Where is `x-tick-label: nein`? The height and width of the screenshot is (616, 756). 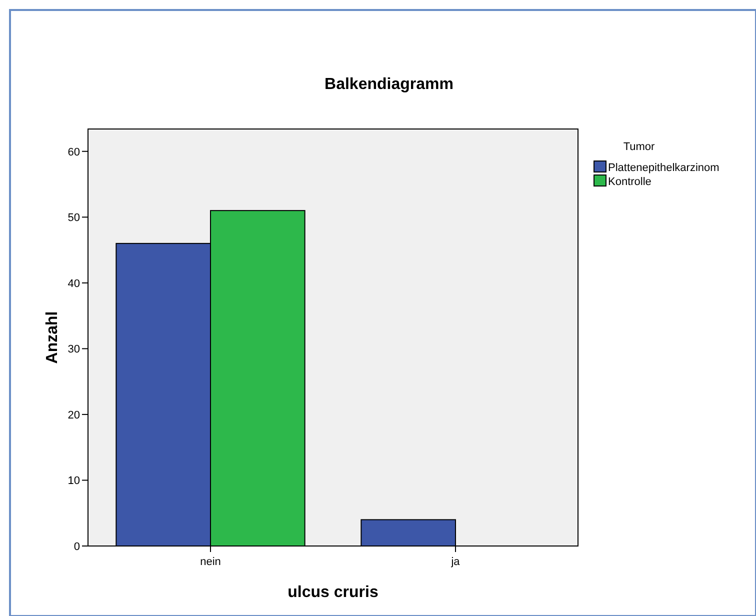
x-tick-label: nein is located at coordinates (210, 562).